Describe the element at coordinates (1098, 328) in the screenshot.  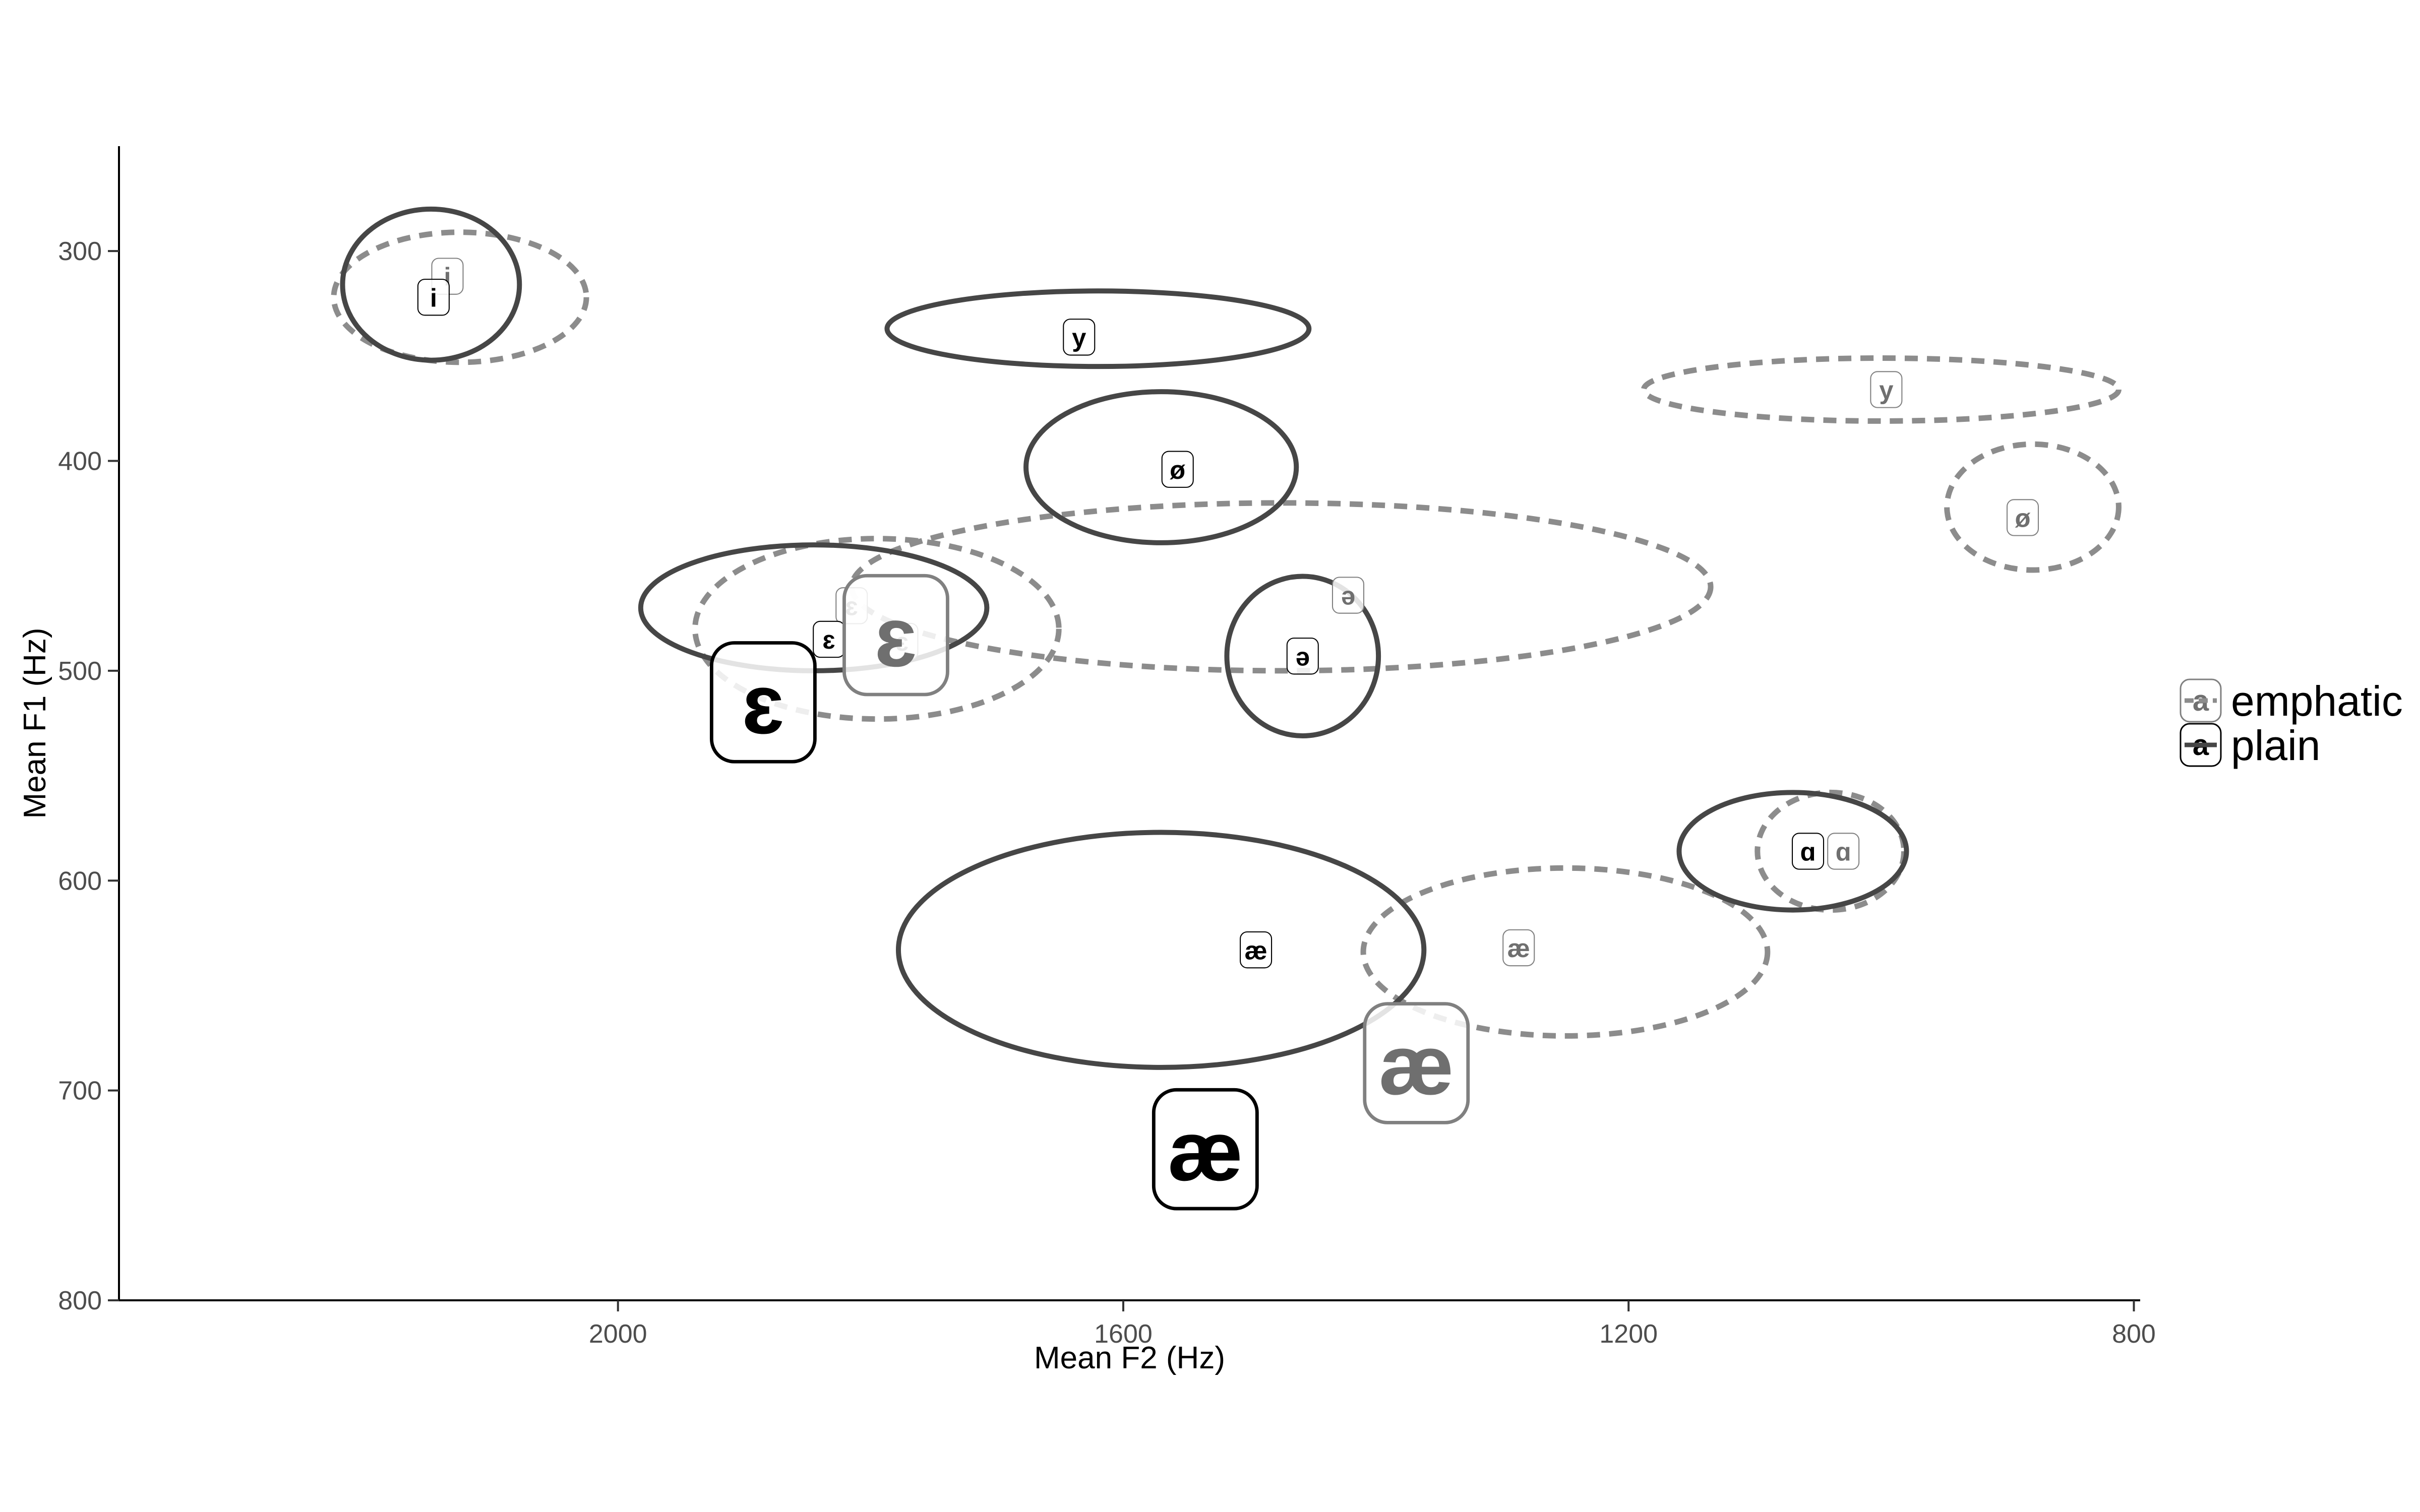
I see `plain-ellipse-y` at that location.